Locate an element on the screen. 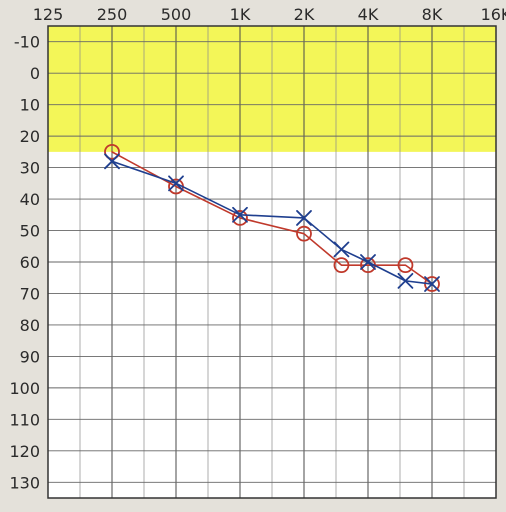 The height and width of the screenshot is (512, 506). y-tick-label: 30 is located at coordinates (30, 168).